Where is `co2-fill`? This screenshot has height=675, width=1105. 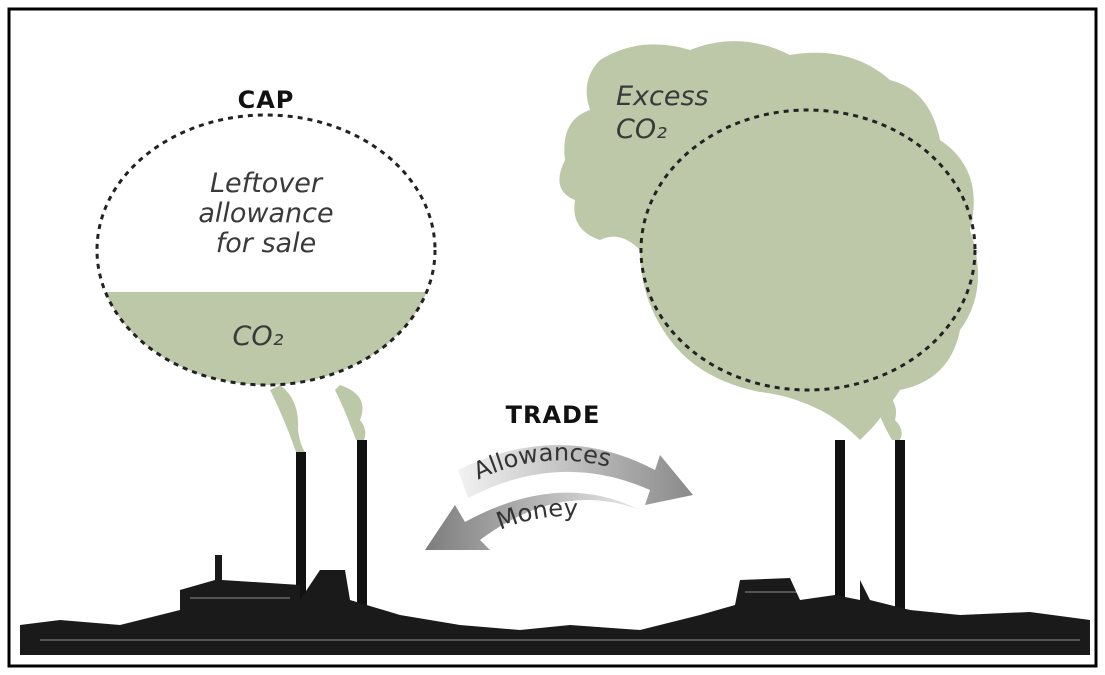
co2-fill is located at coordinates (266, 338).